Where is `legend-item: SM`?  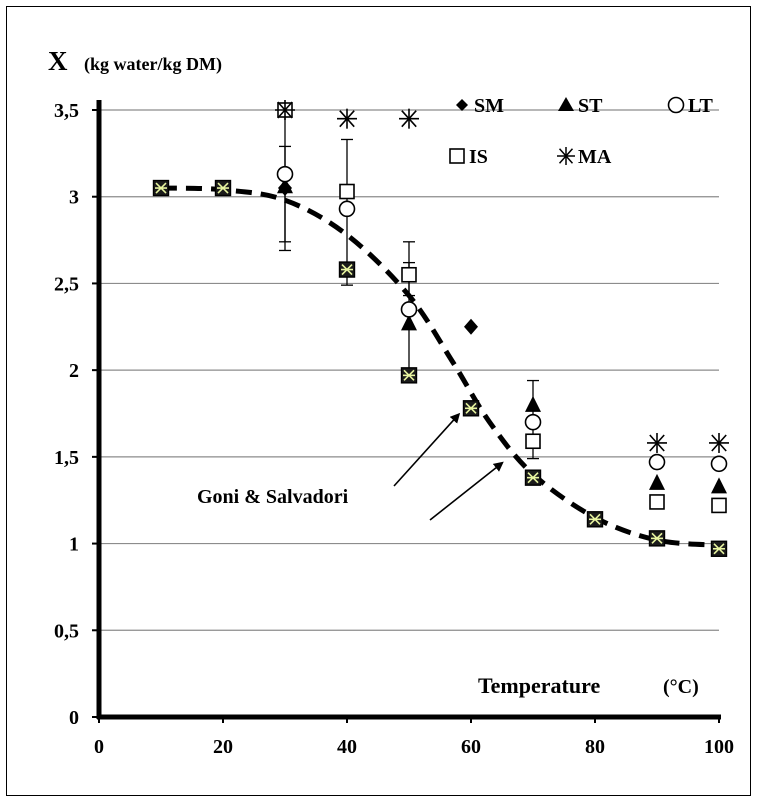
legend-item: SM is located at coordinates (480, 106).